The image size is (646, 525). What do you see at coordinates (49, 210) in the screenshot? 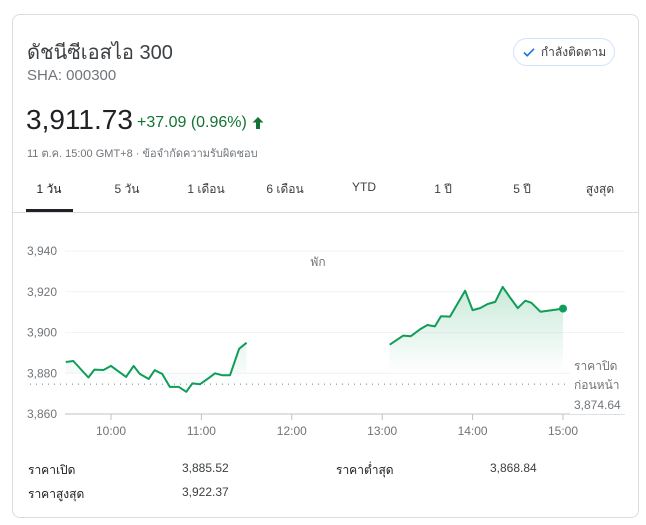
I see `active-tab-indicator` at bounding box center [49, 210].